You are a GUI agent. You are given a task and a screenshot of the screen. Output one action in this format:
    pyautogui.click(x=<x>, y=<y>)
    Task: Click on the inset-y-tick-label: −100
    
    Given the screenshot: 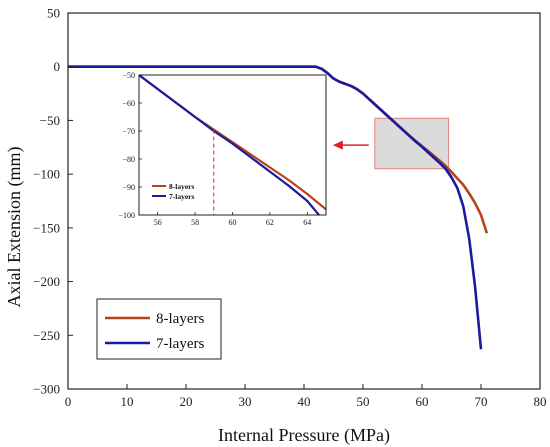 What is the action you would take?
    pyautogui.click(x=126, y=215)
    